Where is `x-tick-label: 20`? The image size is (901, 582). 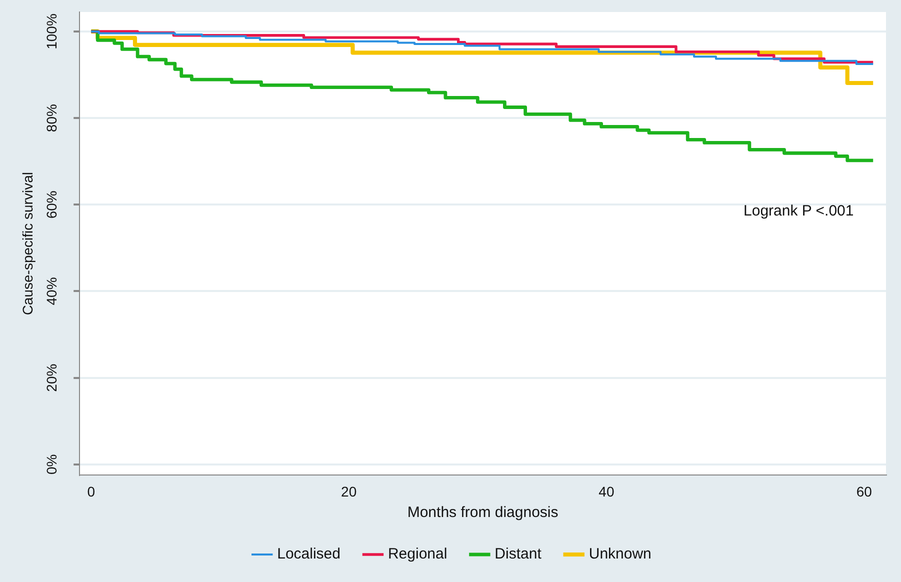 x-tick-label: 20 is located at coordinates (349, 491).